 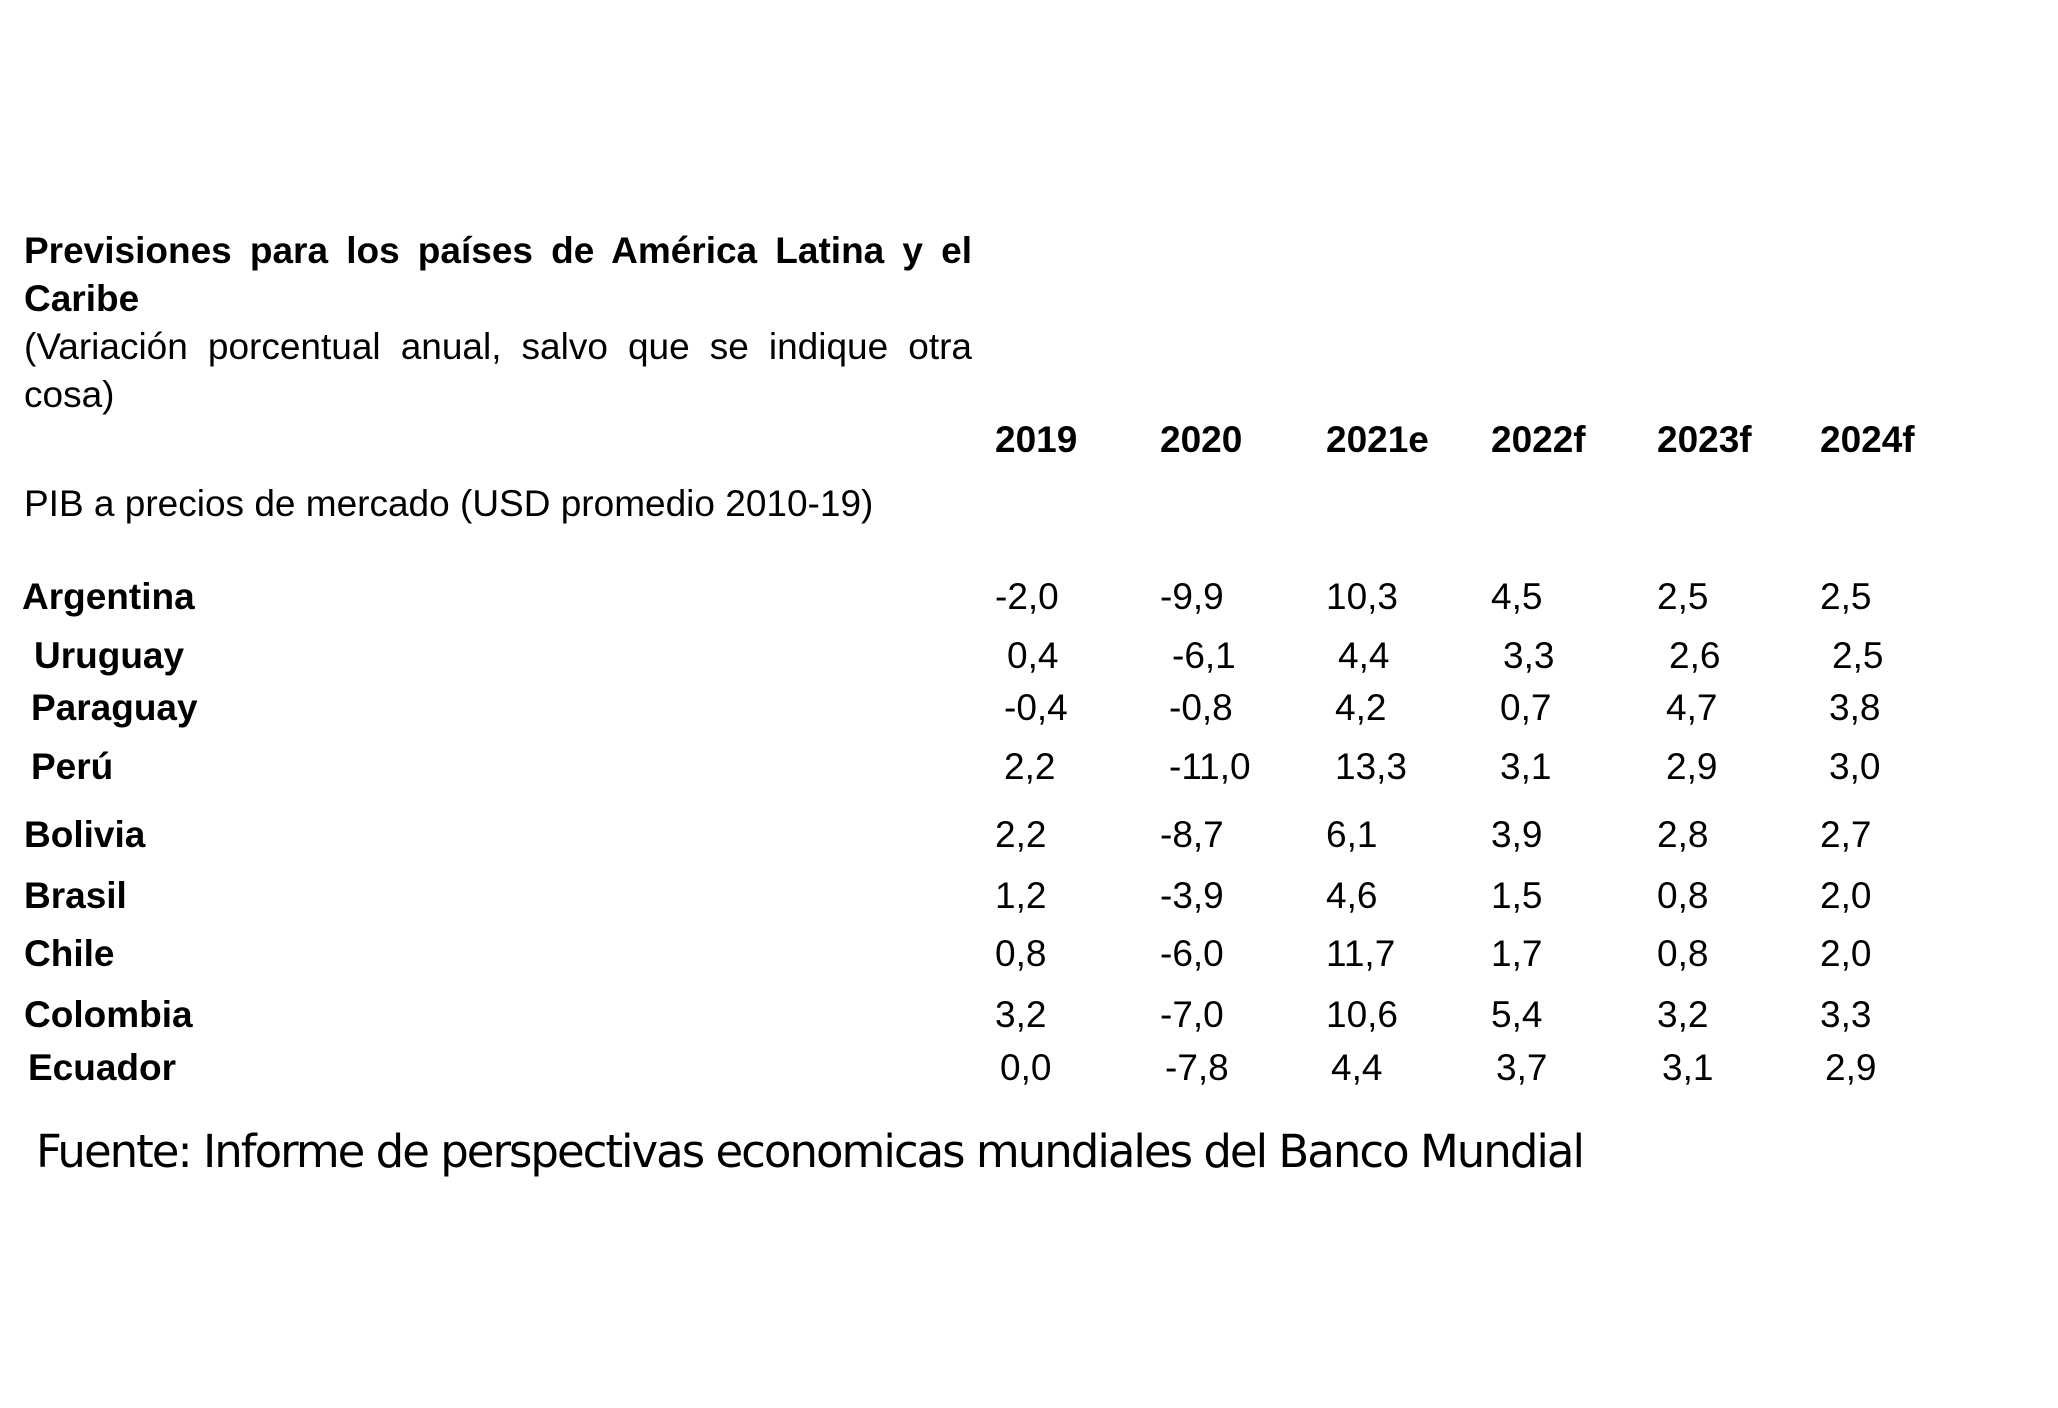 What do you see at coordinates (1036, 439) in the screenshot?
I see `column-header: 2019` at bounding box center [1036, 439].